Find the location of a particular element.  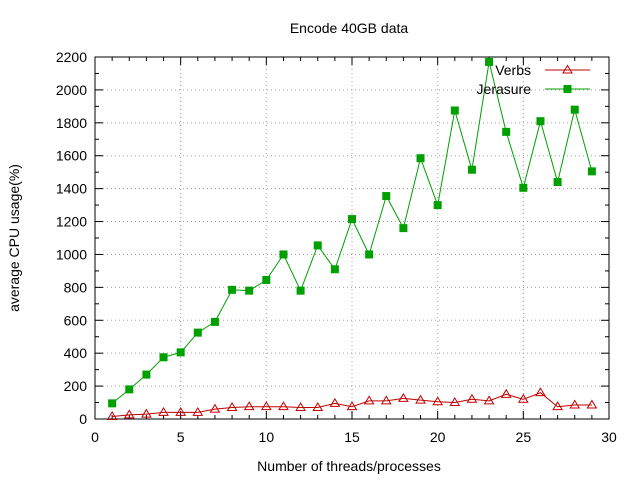

y-tick-label: 0 is located at coordinates (83, 419).